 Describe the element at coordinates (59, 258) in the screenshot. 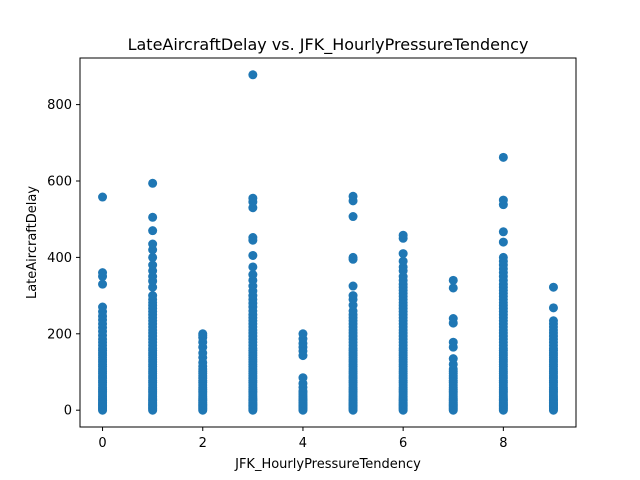

I see `y-tick-label: 400` at that location.